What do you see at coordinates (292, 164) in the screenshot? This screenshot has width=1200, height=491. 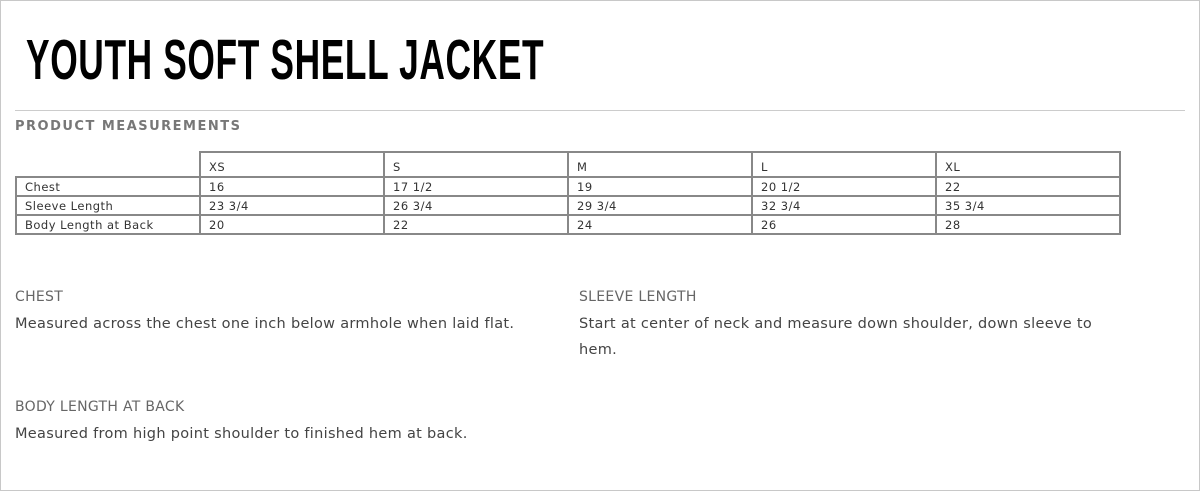 I see `size-header: XS` at bounding box center [292, 164].